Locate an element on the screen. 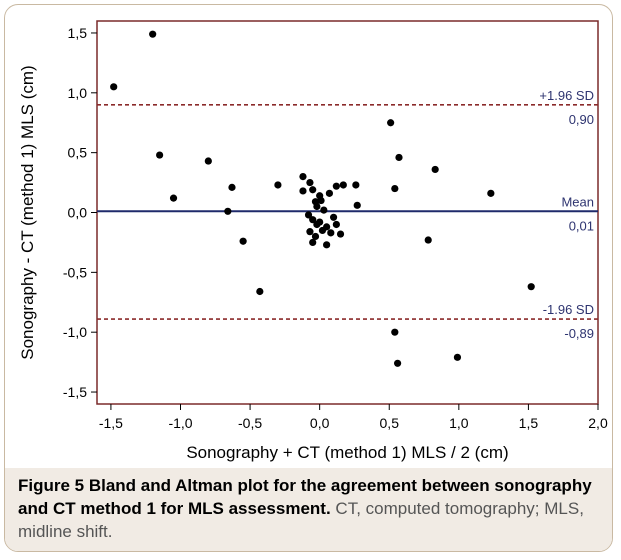 The image size is (621, 560). y-tick-label: 1,0 is located at coordinates (78, 93).